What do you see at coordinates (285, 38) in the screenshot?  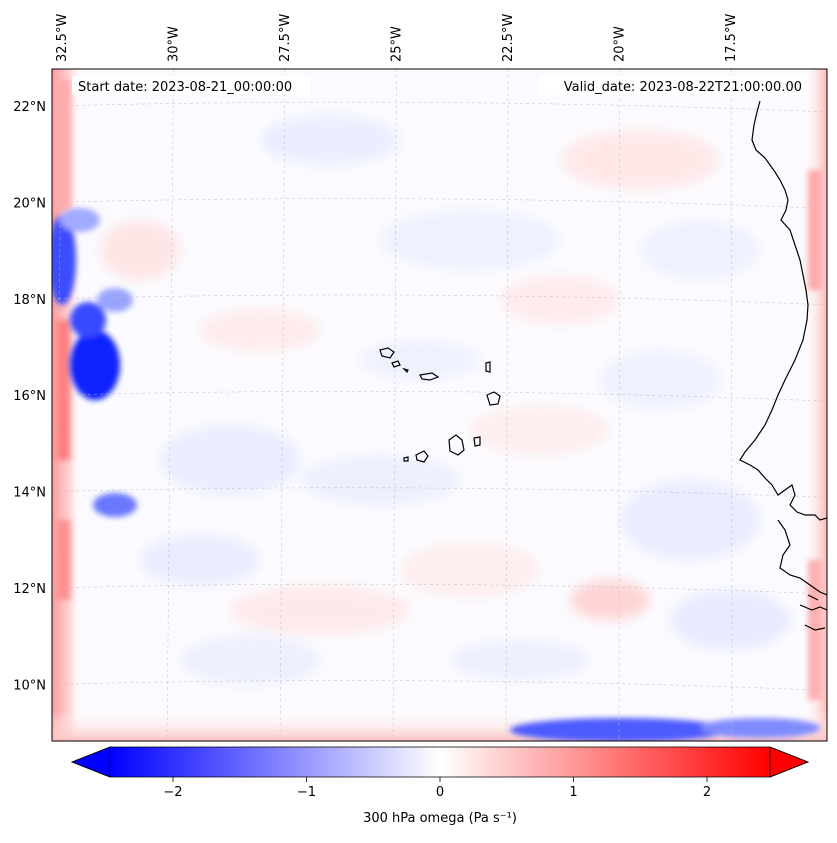 I see `lon-label: 27.5°W` at bounding box center [285, 38].